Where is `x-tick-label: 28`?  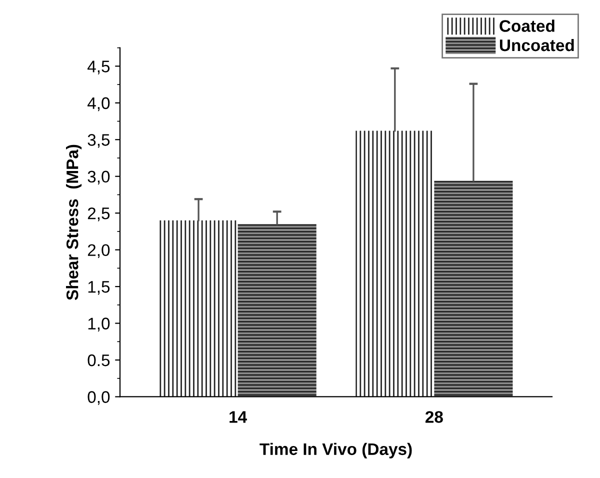 x-tick-label: 28 is located at coordinates (434, 417).